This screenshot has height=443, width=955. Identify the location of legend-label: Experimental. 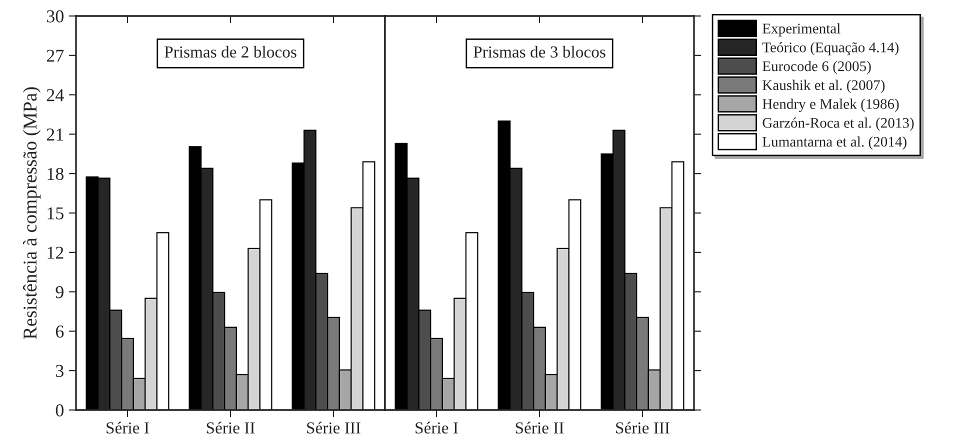
(801, 29).